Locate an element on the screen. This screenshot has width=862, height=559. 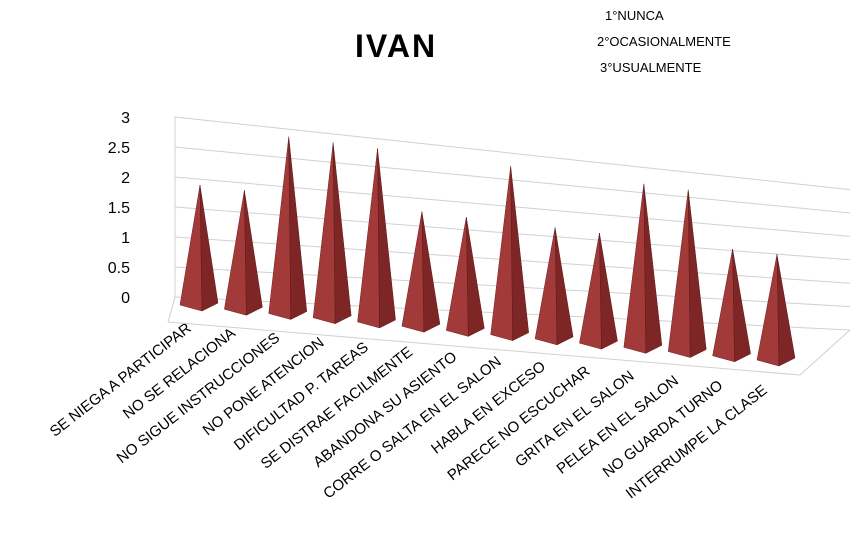
y-tick-label: 2 is located at coordinates (125, 178).